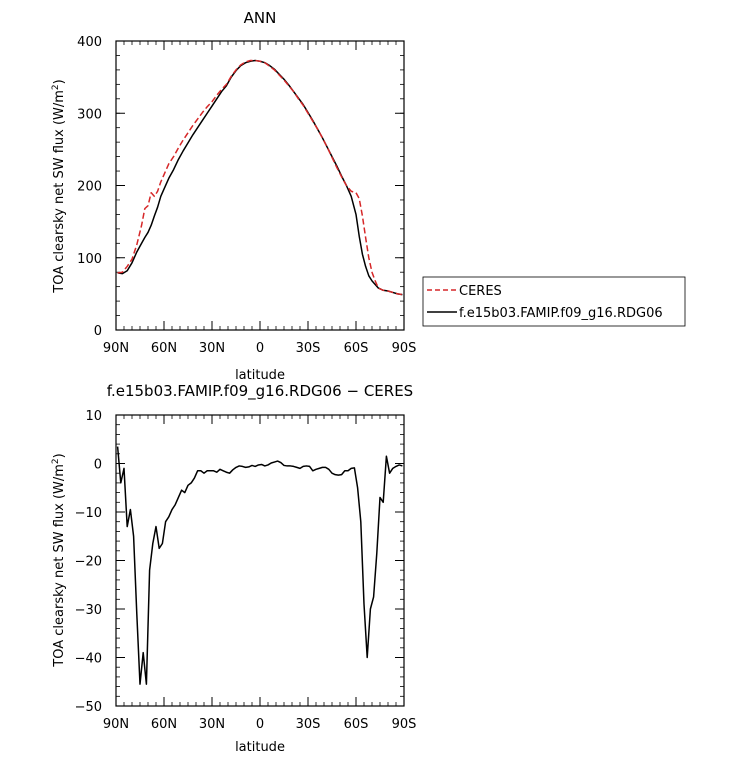 Image resolution: width=733 pixels, height=757 pixels. What do you see at coordinates (59, 192) in the screenshot?
I see `top-y-axis-label-main: TOA clearsky net SW flux (W/m` at bounding box center [59, 192].